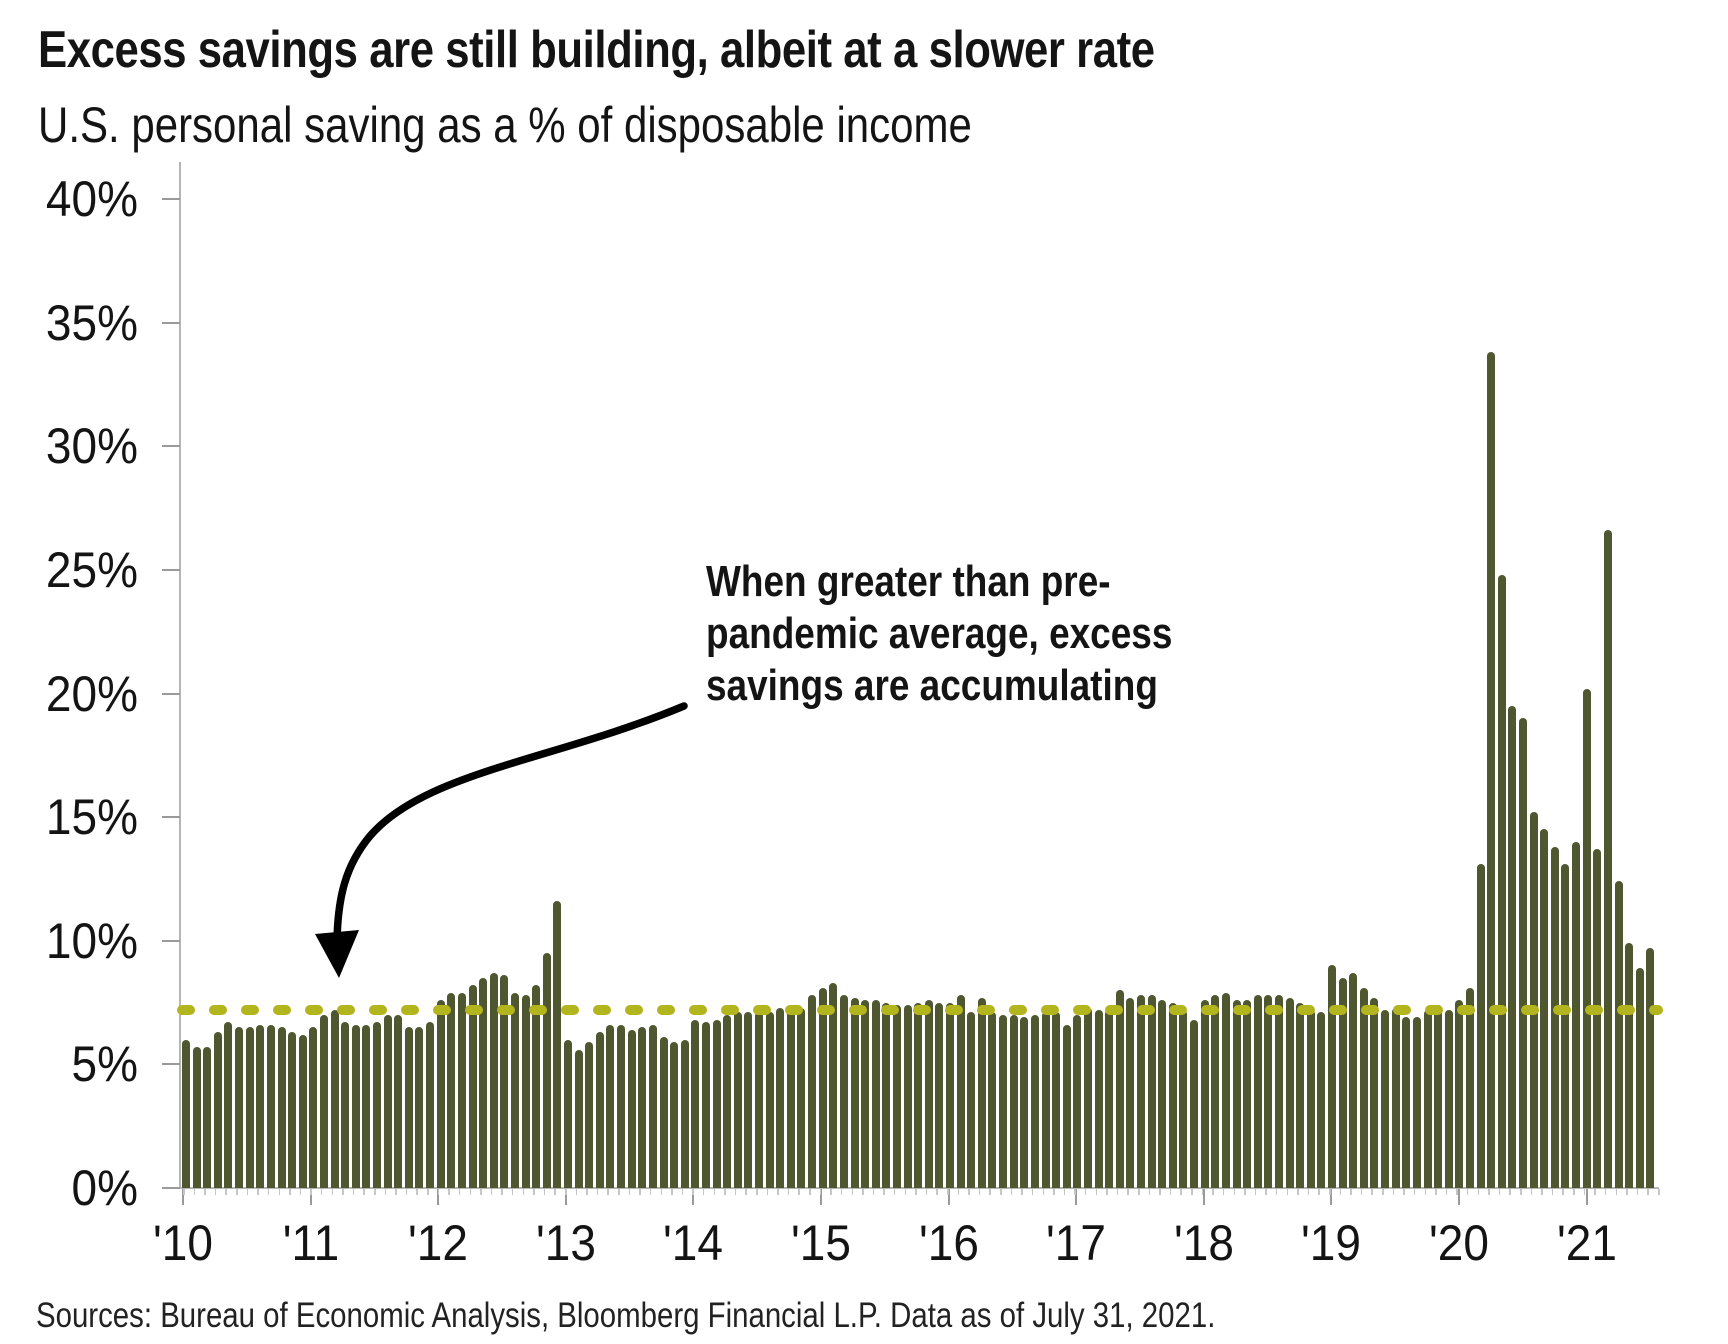  What do you see at coordinates (1203, 1197) in the screenshot?
I see `x-tick` at bounding box center [1203, 1197].